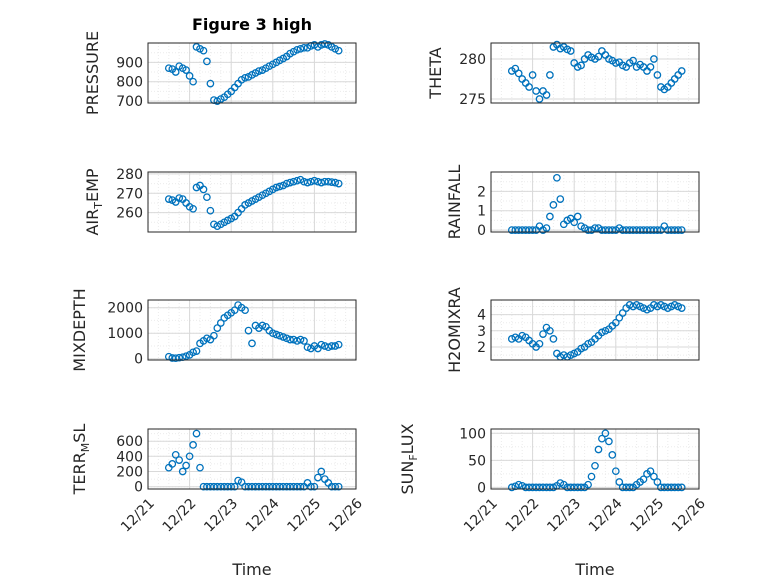 This screenshot has height=583, width=778. Describe the element at coordinates (252, 73) in the screenshot. I see `axes-box-pressure` at that location.